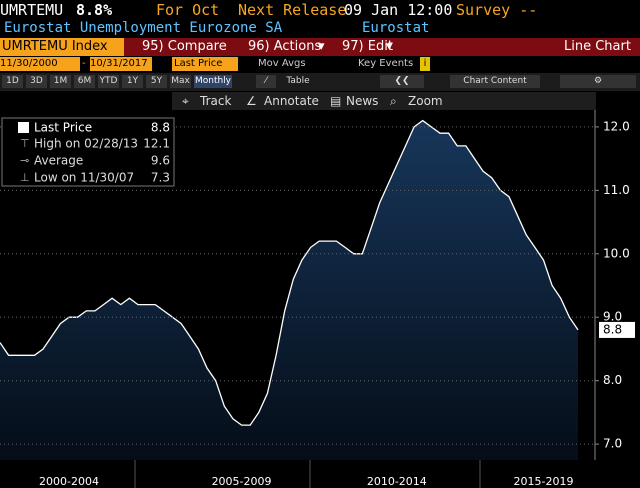 This screenshot has height=488, width=640. Describe the element at coordinates (86, 144) in the screenshot. I see `legend-stat-label: High on 02/28/13` at that location.